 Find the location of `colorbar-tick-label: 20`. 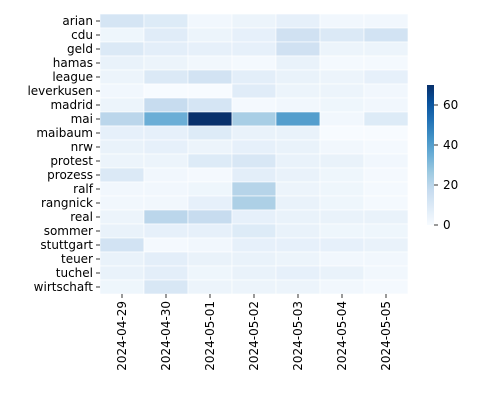

colorbar-tick-label: 20 is located at coordinates (450, 185).